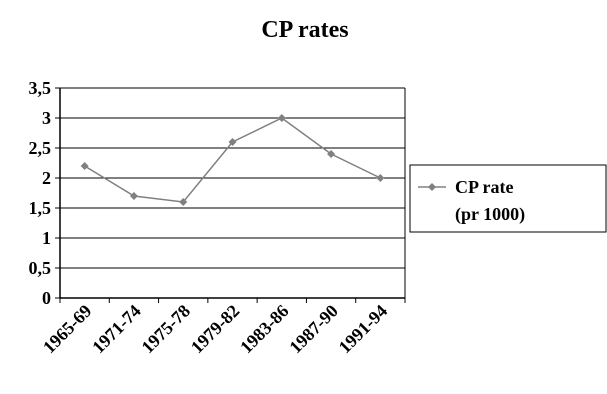  What do you see at coordinates (304, 30) in the screenshot?
I see `chart-title: CP rates` at bounding box center [304, 30].